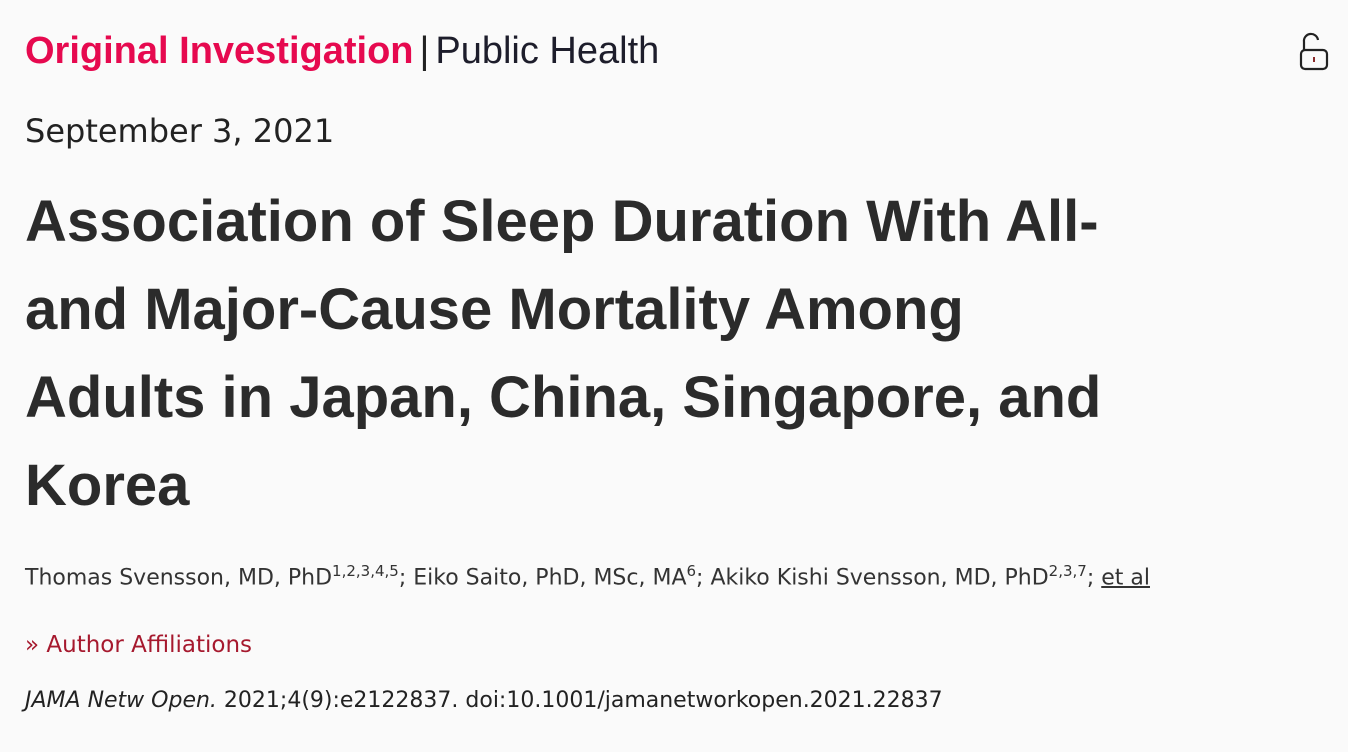 Image resolution: width=1348 pixels, height=752 pixels. I want to click on author-name: Thomas Svensson, MD, PhD, so click(179, 578).